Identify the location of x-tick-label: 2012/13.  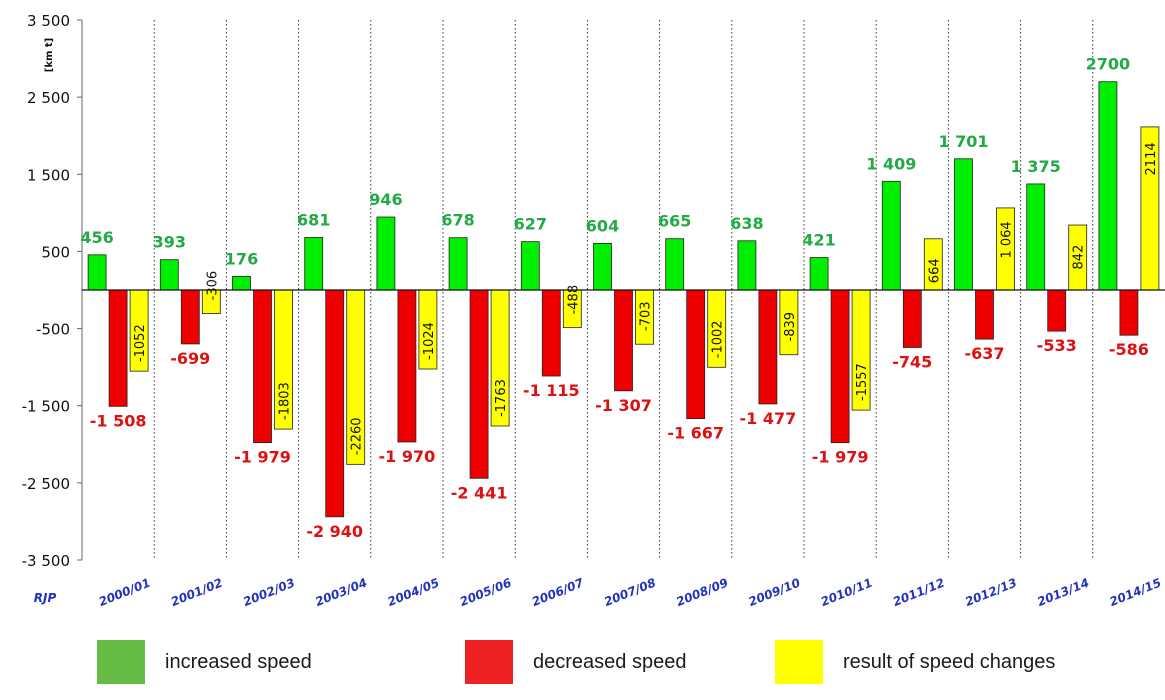
(991, 592).